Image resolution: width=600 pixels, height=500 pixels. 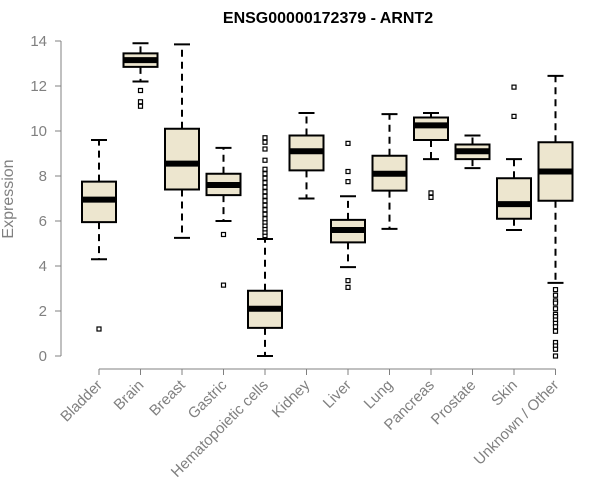 What do you see at coordinates (291, 398) in the screenshot?
I see `category-label: Kidney` at bounding box center [291, 398].